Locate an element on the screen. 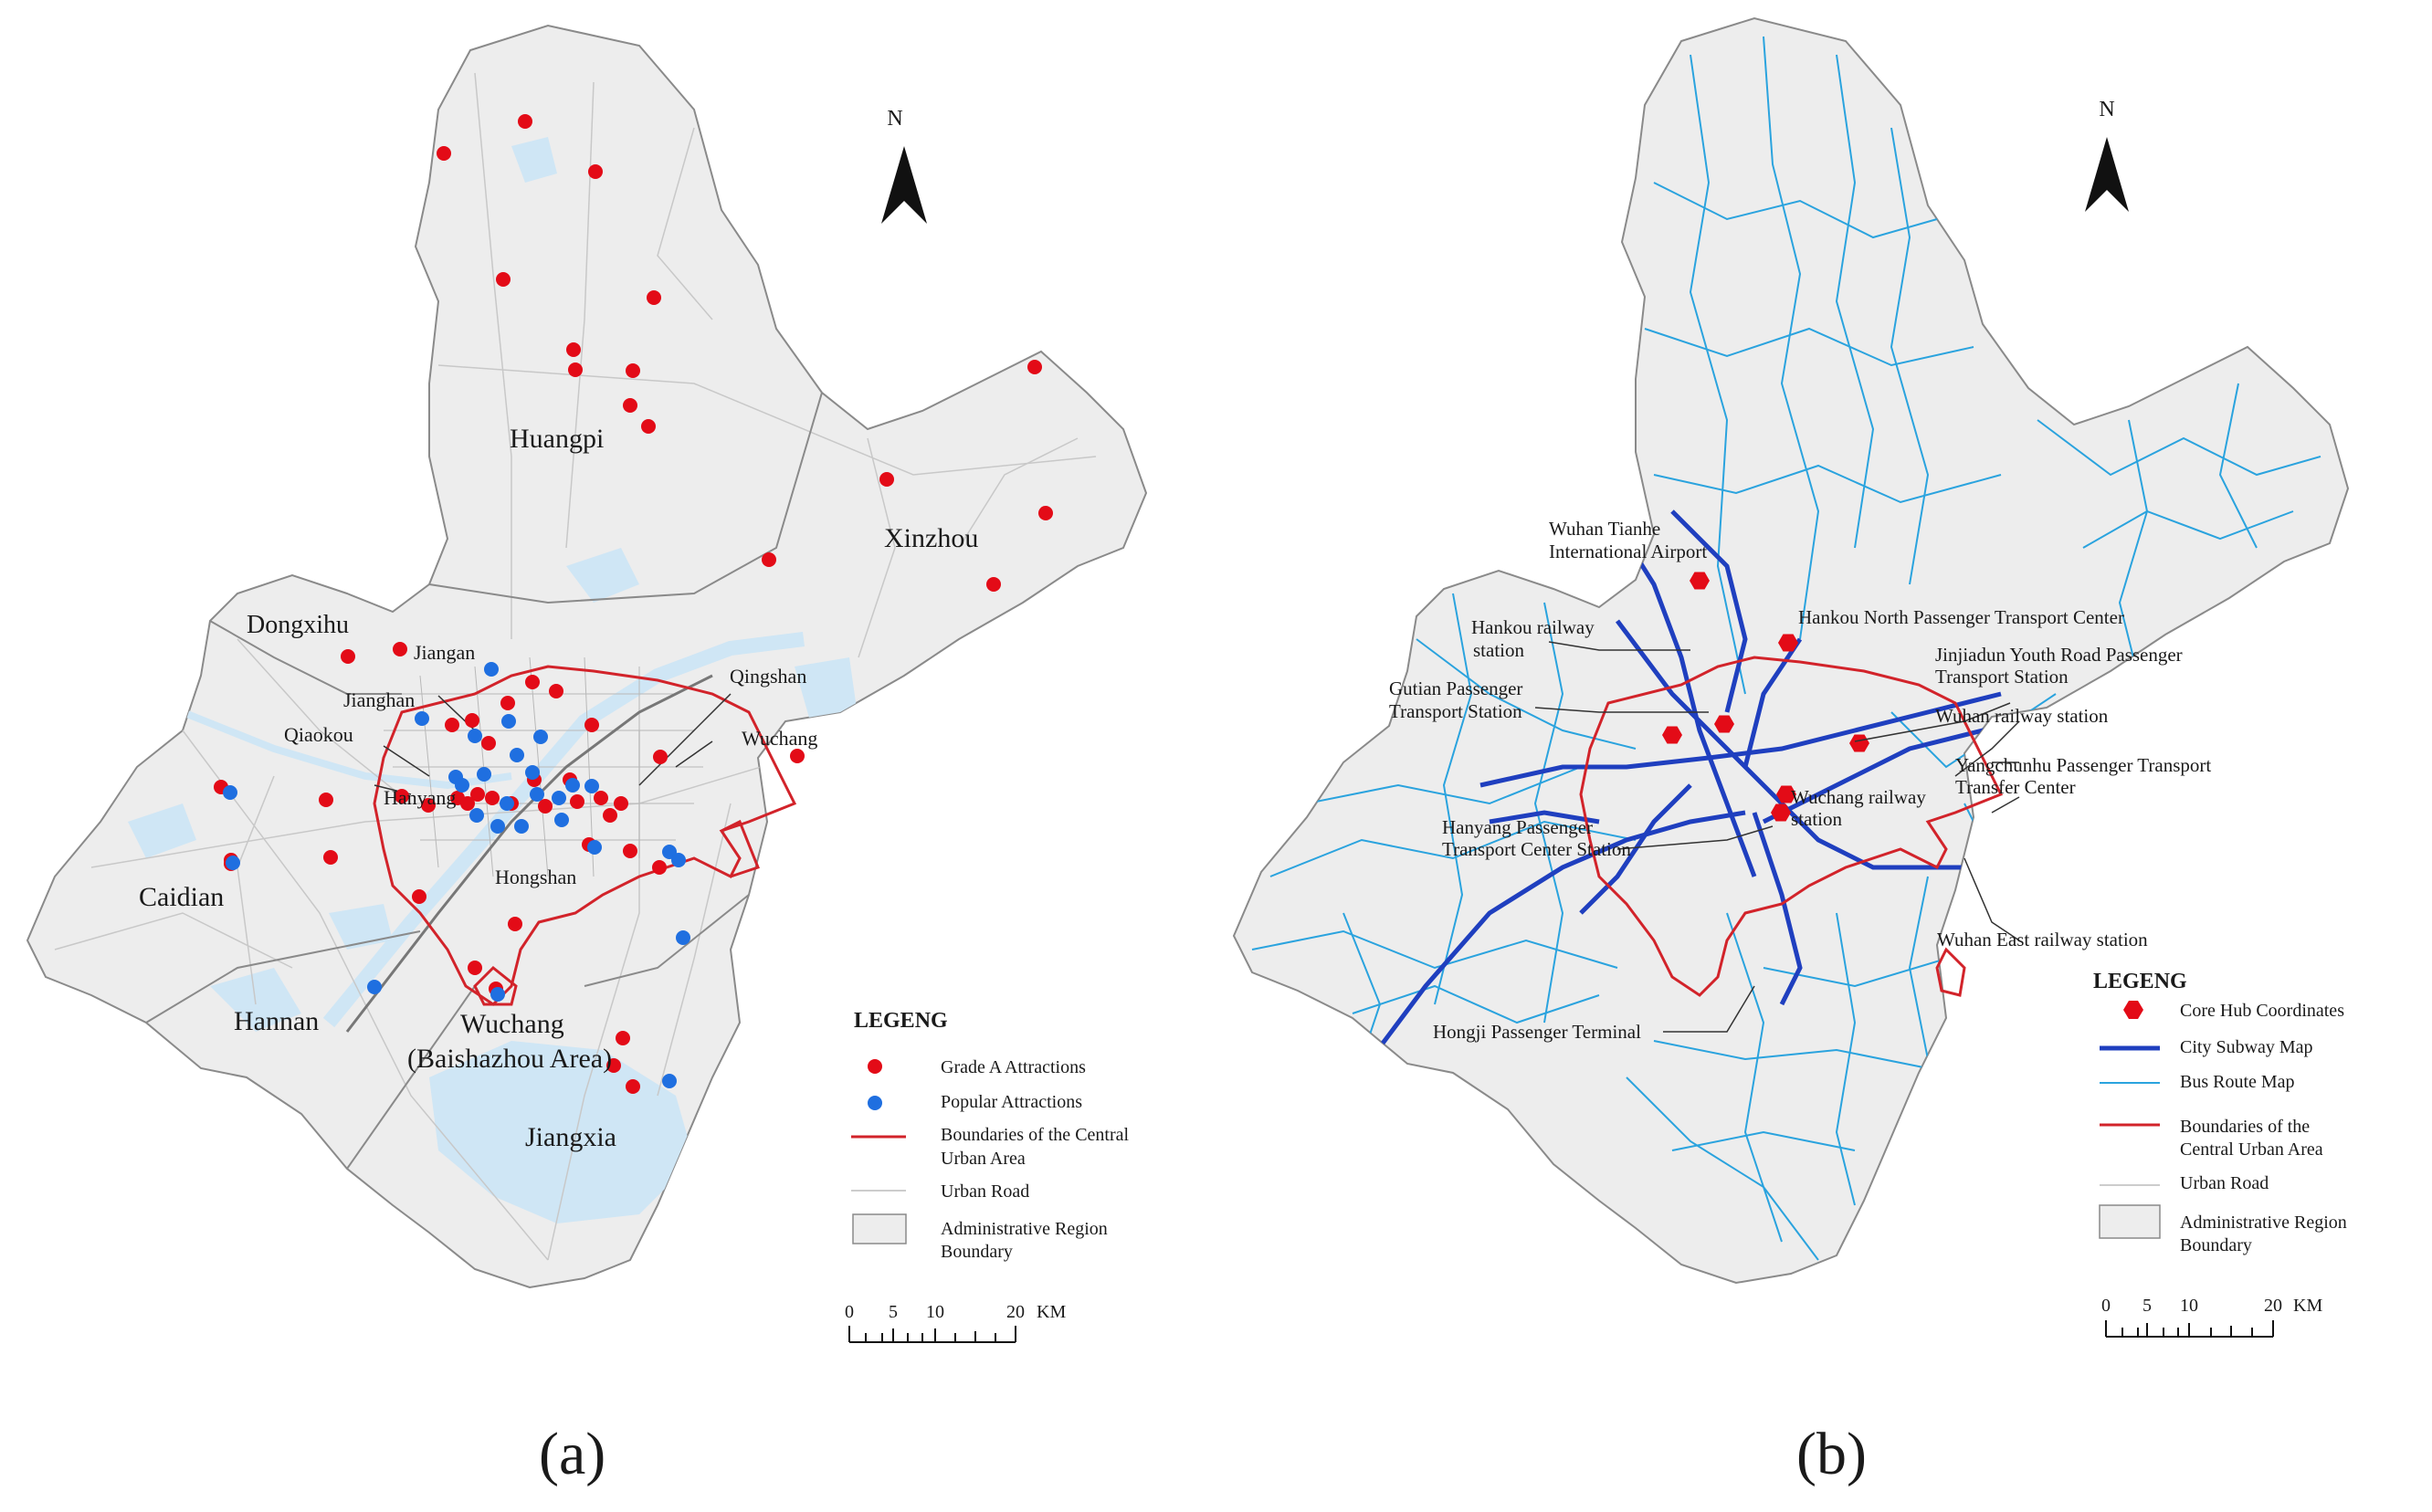 The image size is (2432, 1512). label-hanyang-2: Transport Center Station is located at coordinates (1536, 849).